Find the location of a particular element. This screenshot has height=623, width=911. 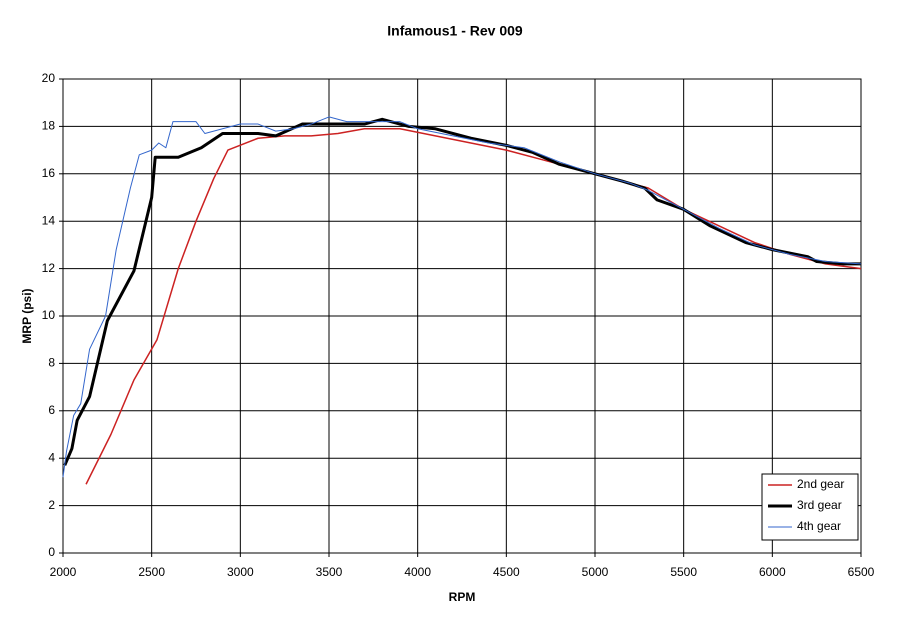

x-tick-label: 5000 is located at coordinates (595, 572).